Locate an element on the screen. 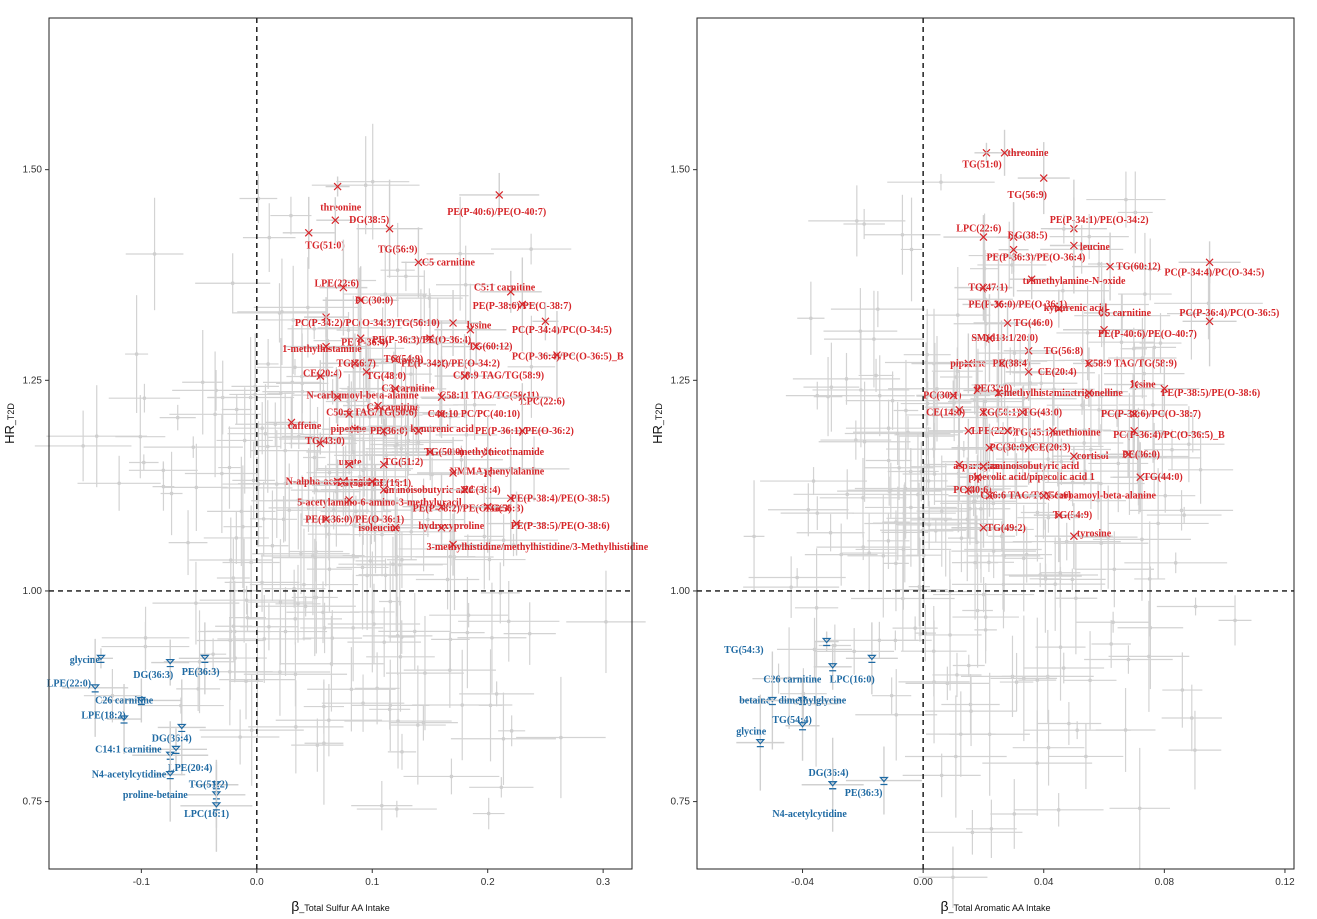 Image resolution: width=1317 pixels, height=919 pixels. x-axis: -0.04 0.00 0.04 0.08 0.12 is located at coordinates (1043, 878).